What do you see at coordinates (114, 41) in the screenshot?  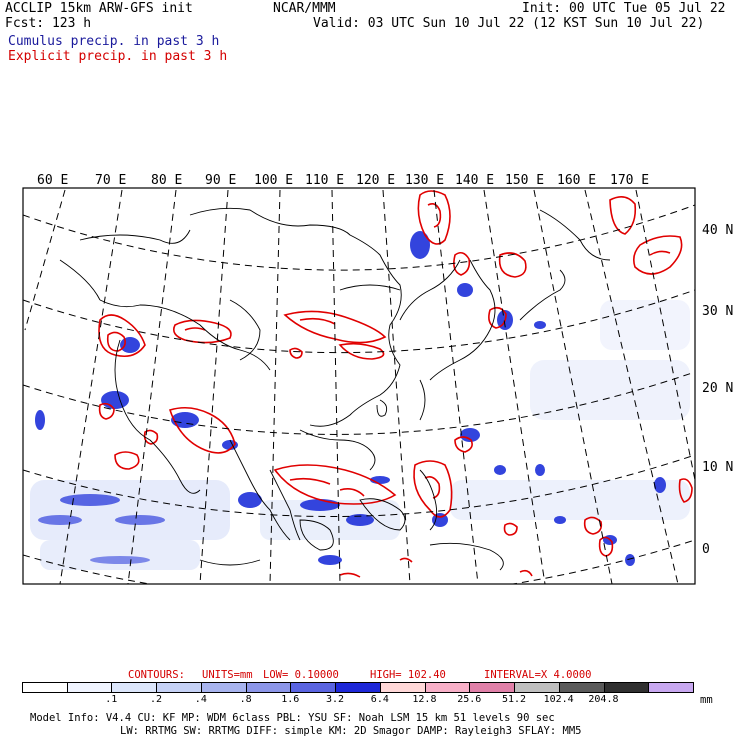 I see `legend-cumulus: Cumulus precip. in past 3 h` at bounding box center [114, 41].